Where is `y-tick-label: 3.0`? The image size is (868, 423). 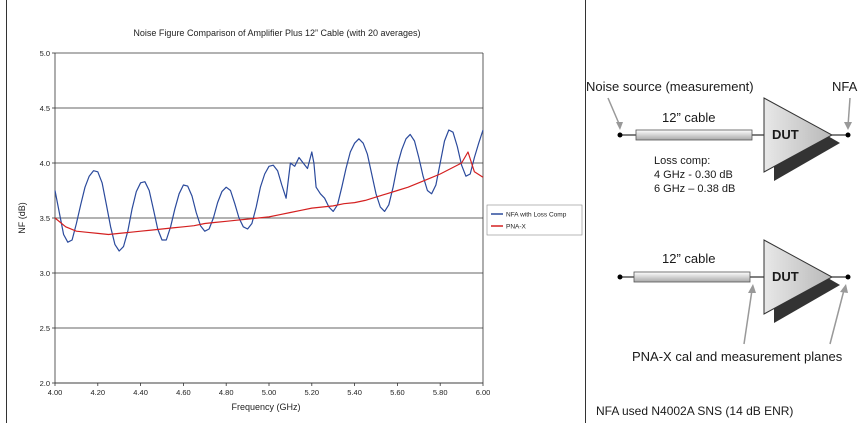
y-tick-label: 3.0 is located at coordinates (45, 273).